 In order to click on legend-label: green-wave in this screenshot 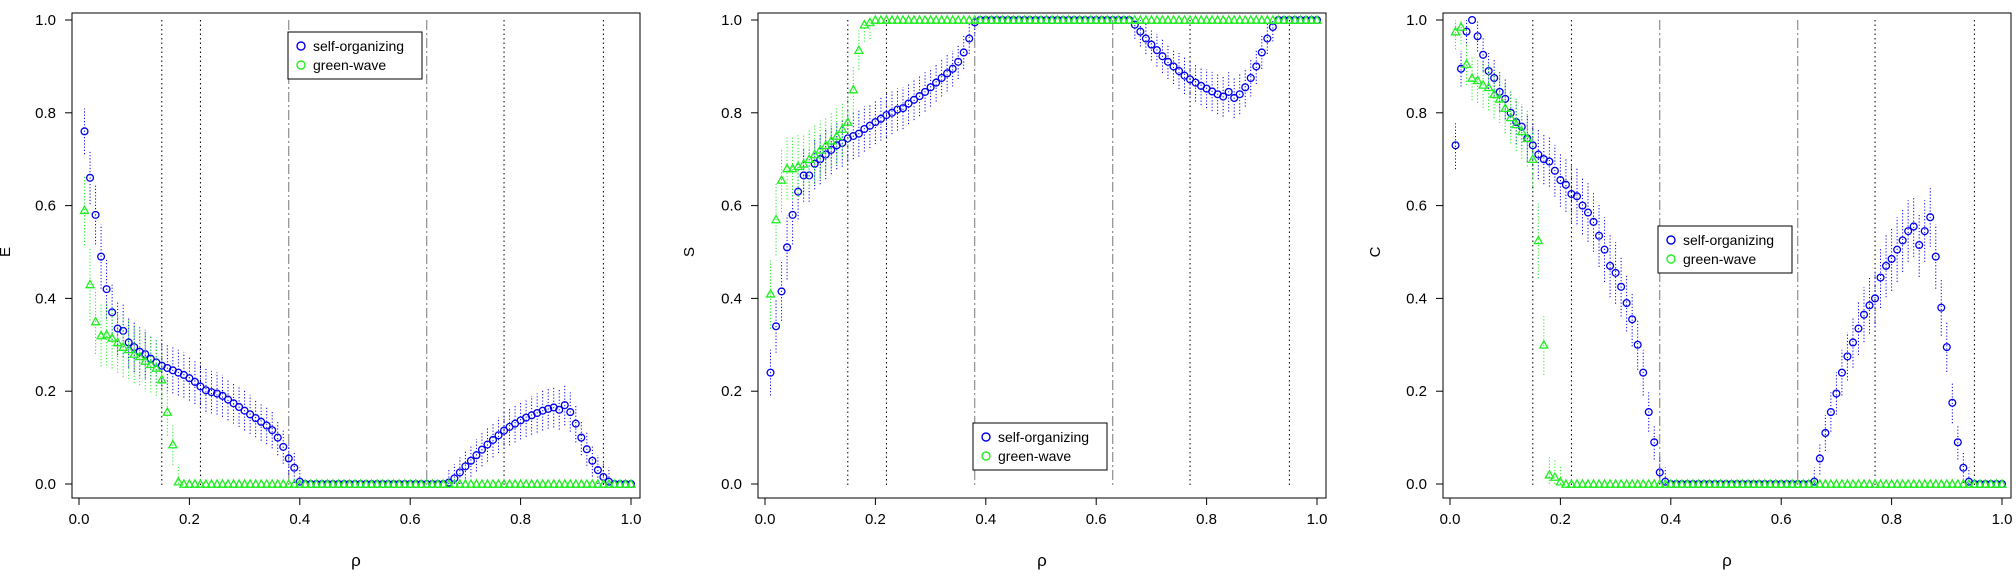, I will do `click(349, 65)`.